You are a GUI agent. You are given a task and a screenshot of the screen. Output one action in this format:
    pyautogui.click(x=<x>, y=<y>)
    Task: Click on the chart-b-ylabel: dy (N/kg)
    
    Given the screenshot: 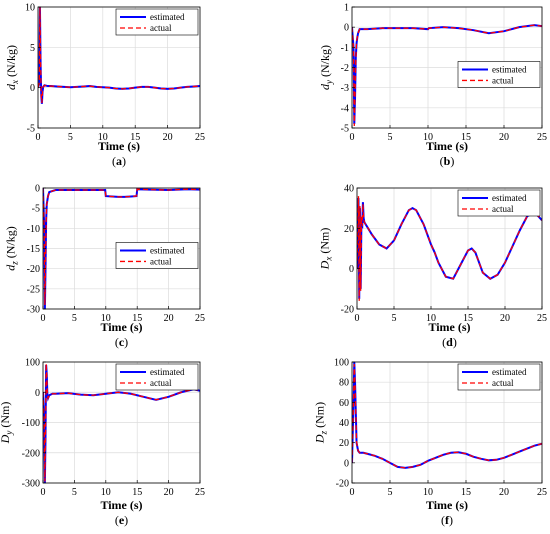 What is the action you would take?
    pyautogui.click(x=326, y=67)
    